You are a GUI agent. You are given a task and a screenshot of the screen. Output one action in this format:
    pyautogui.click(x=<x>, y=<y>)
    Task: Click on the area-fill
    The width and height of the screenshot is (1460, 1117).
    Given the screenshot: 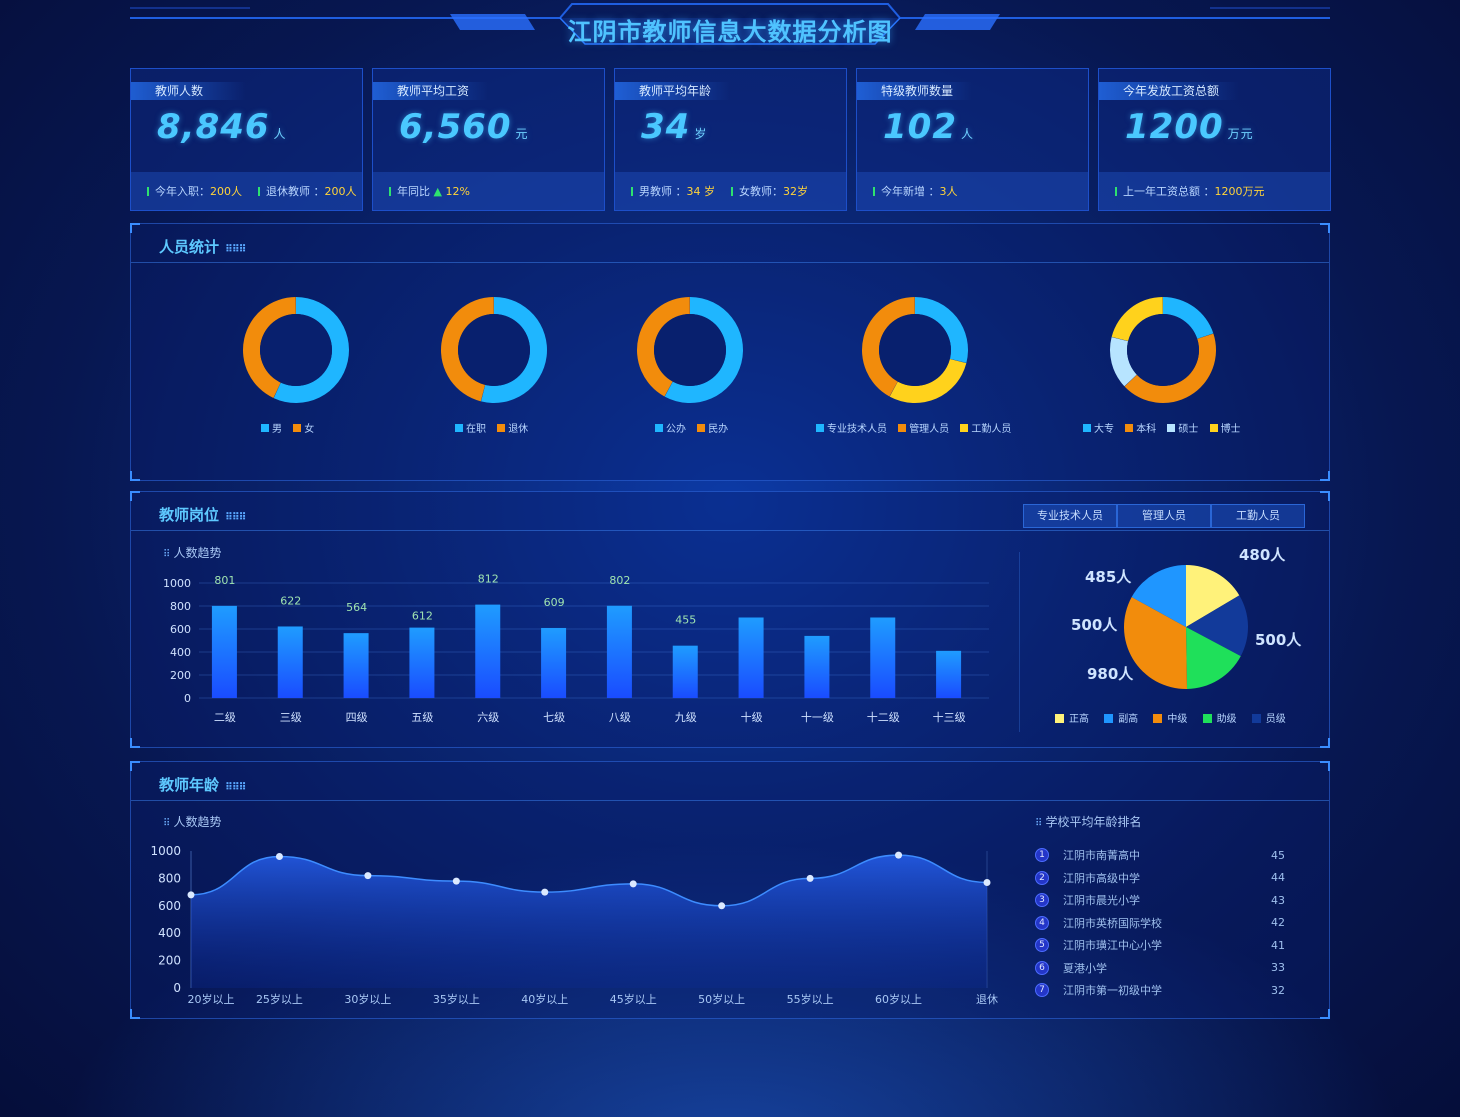 What is the action you would take?
    pyautogui.click(x=589, y=921)
    